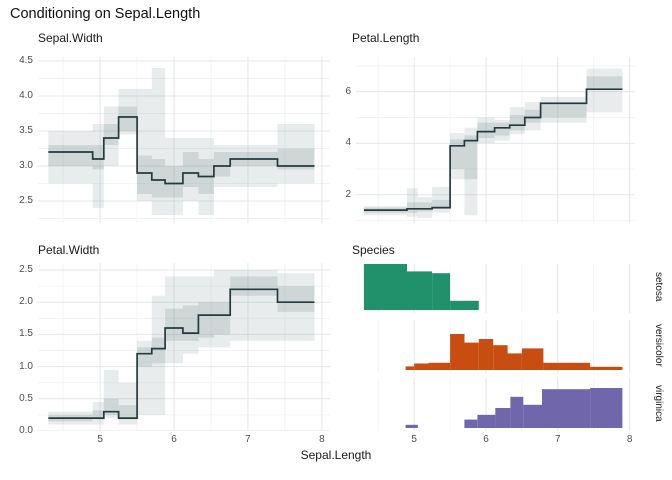  I want to click on x-tick-label: 5, so click(414, 439).